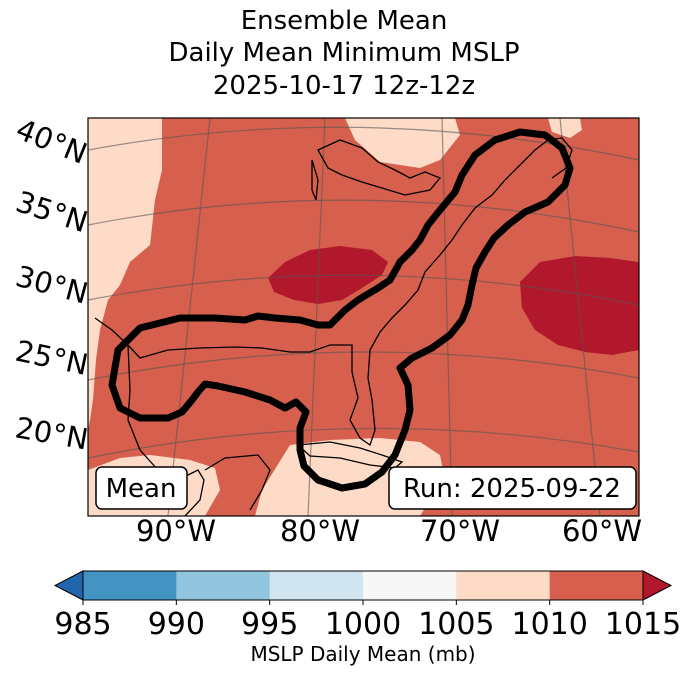 This screenshot has width=688, height=674. What do you see at coordinates (549, 624) in the screenshot?
I see `colorbar-tick-label: 1010` at bounding box center [549, 624].